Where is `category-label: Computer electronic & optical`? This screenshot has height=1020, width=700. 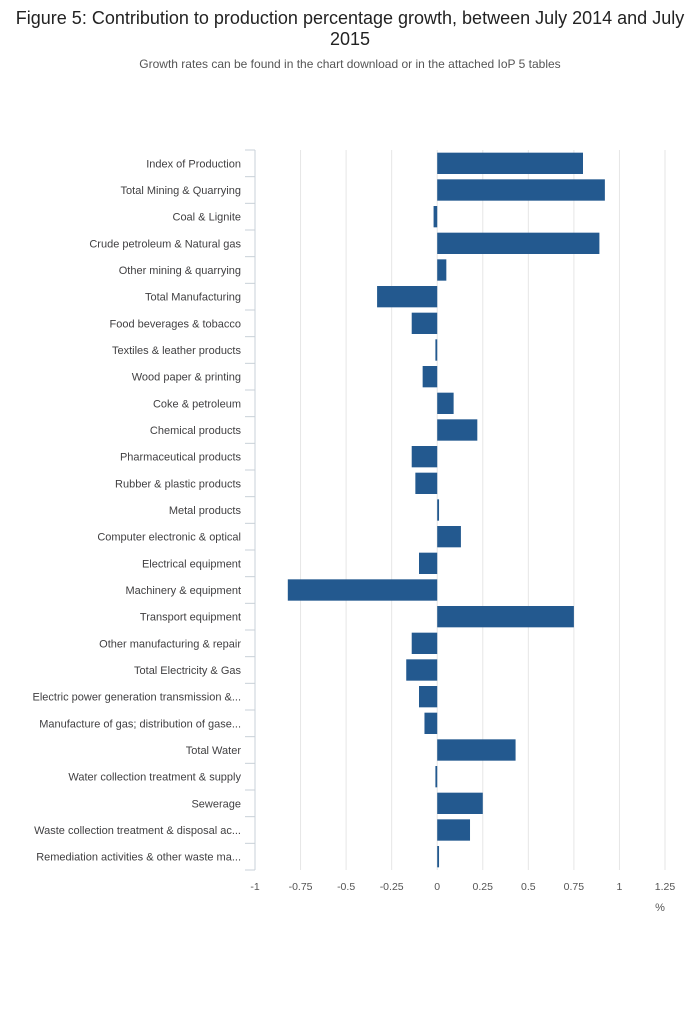
category-label: Computer electronic & optical is located at coordinates (169, 538).